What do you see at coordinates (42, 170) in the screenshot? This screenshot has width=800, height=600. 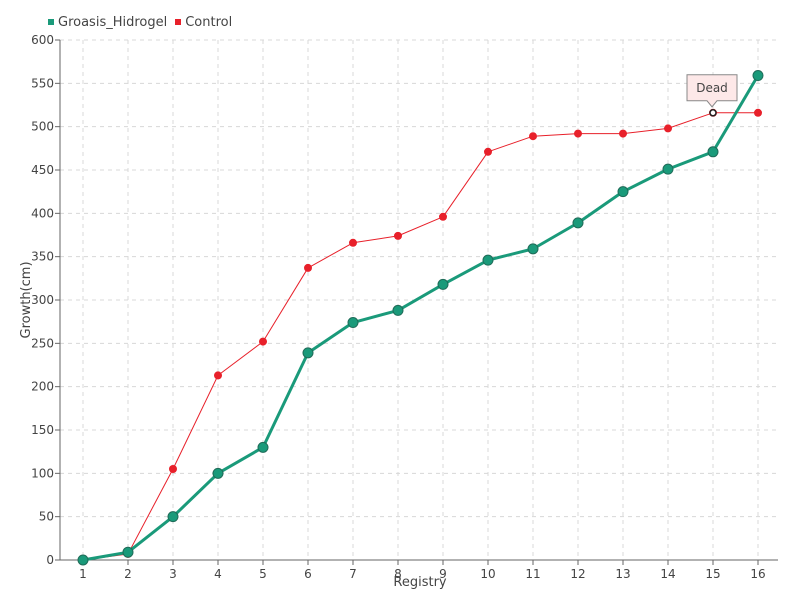 I see `y-tick-label: 450` at bounding box center [42, 170].